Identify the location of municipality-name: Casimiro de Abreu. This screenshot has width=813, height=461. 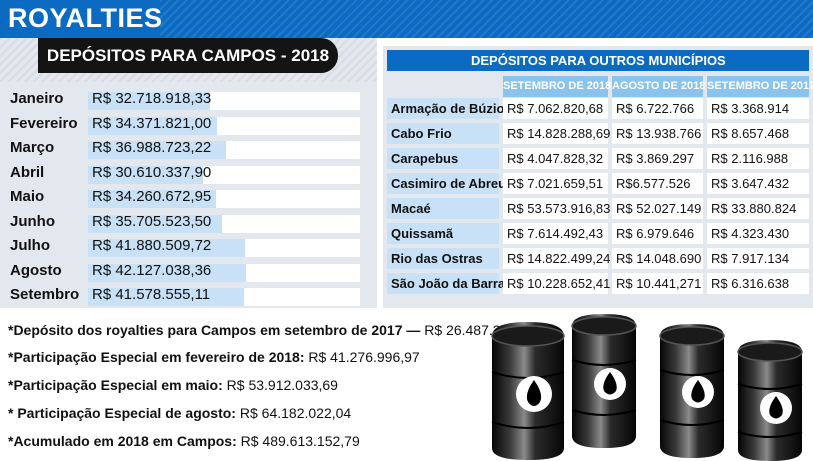
(446, 183).